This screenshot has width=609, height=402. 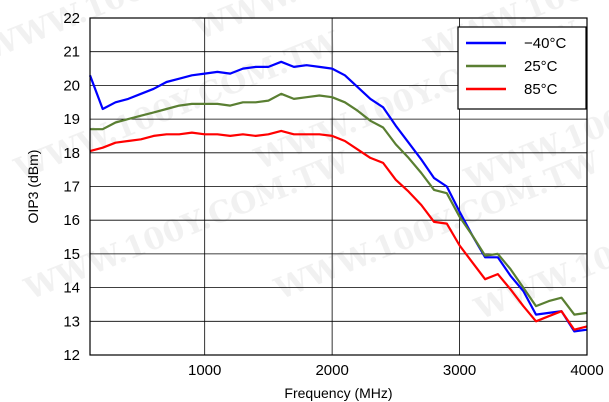 What do you see at coordinates (204, 370) in the screenshot?
I see `x-tick-label: 1000` at bounding box center [204, 370].